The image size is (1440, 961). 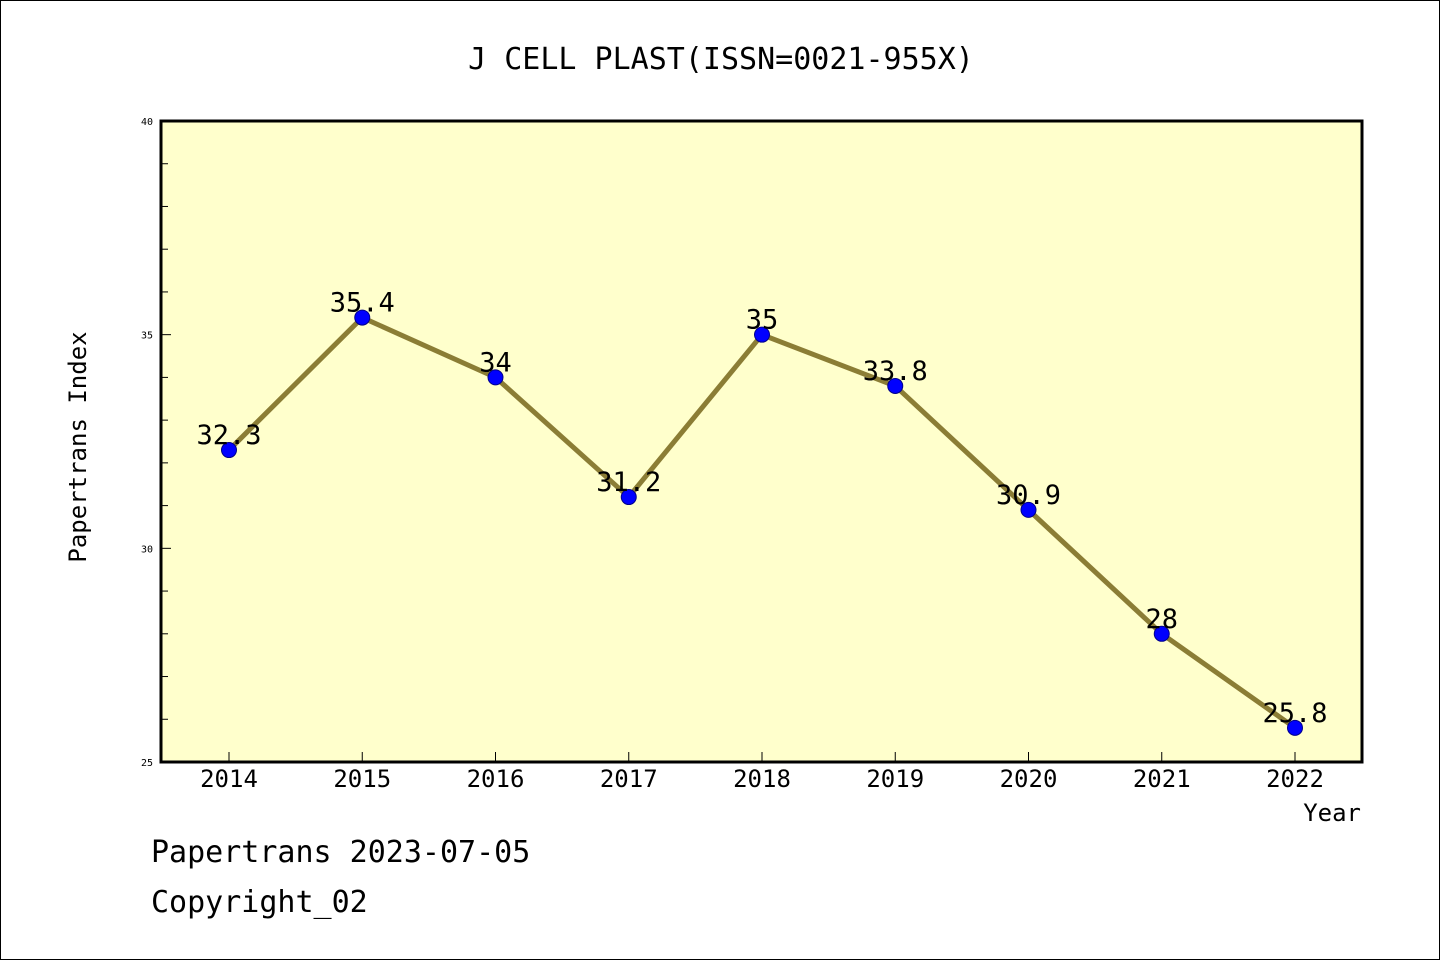 What do you see at coordinates (628, 482) in the screenshot?
I see `data-label: 31.2` at bounding box center [628, 482].